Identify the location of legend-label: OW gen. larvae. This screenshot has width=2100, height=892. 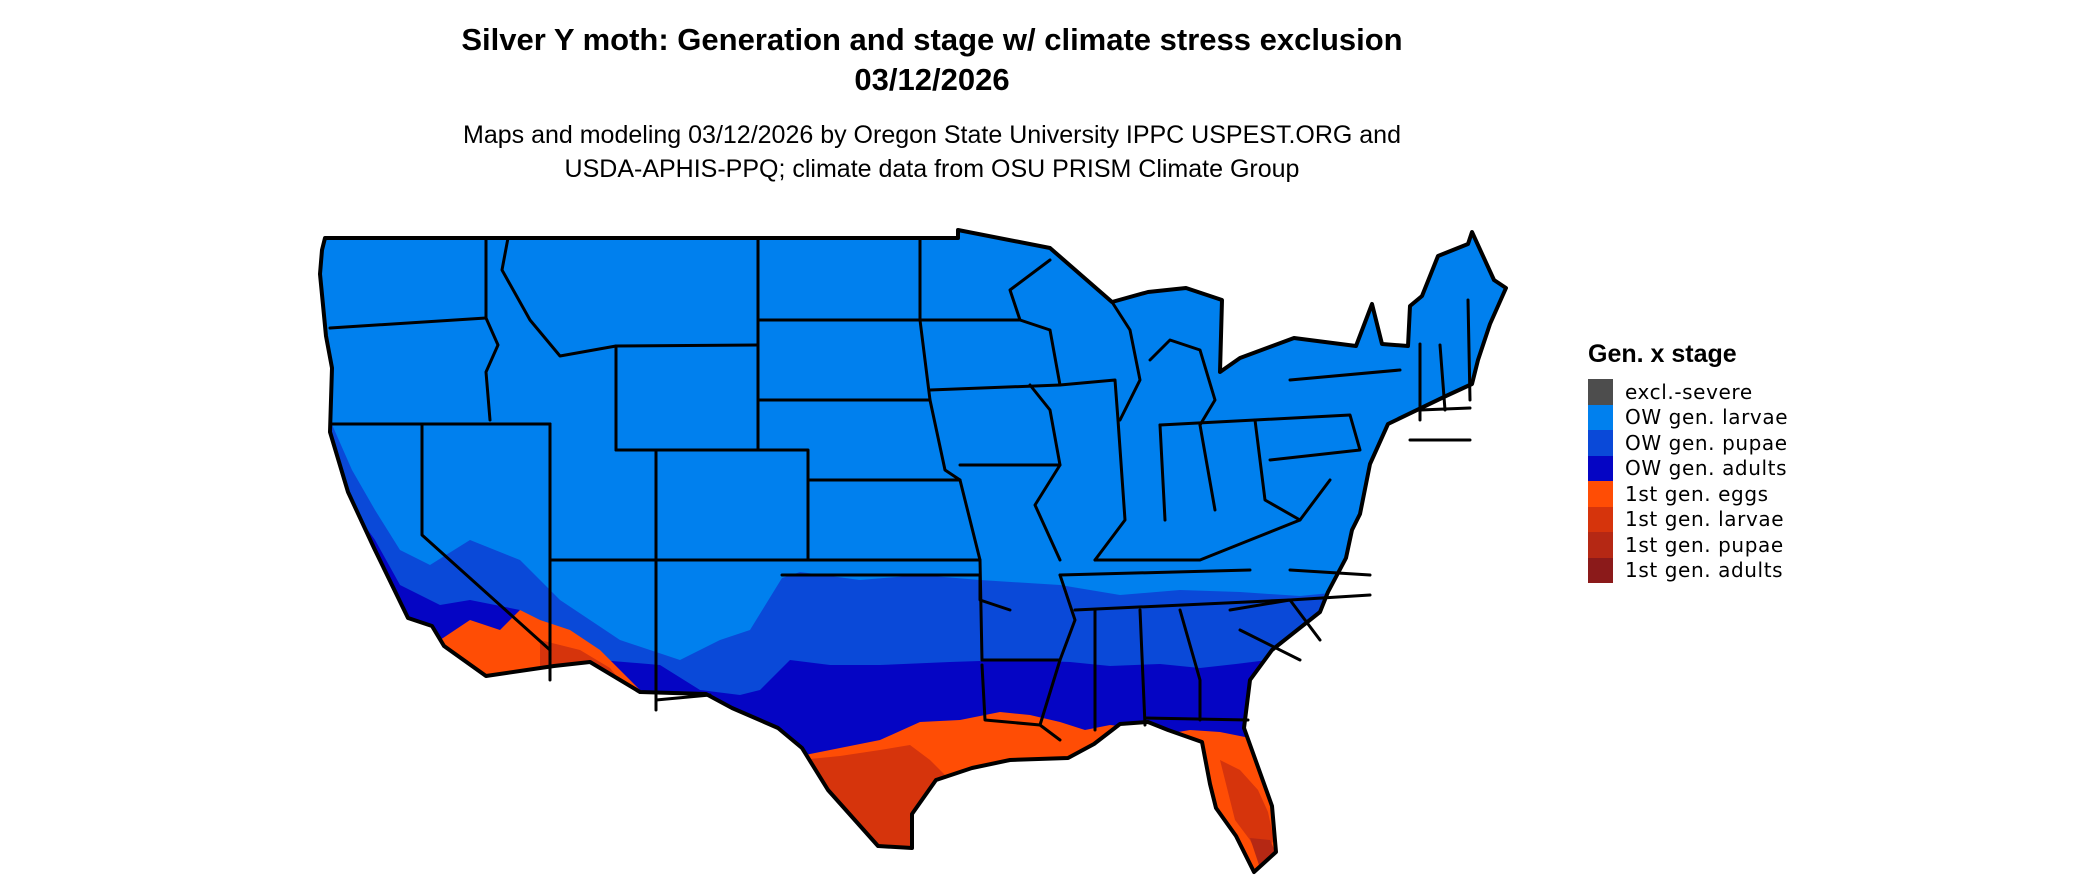
(1707, 417).